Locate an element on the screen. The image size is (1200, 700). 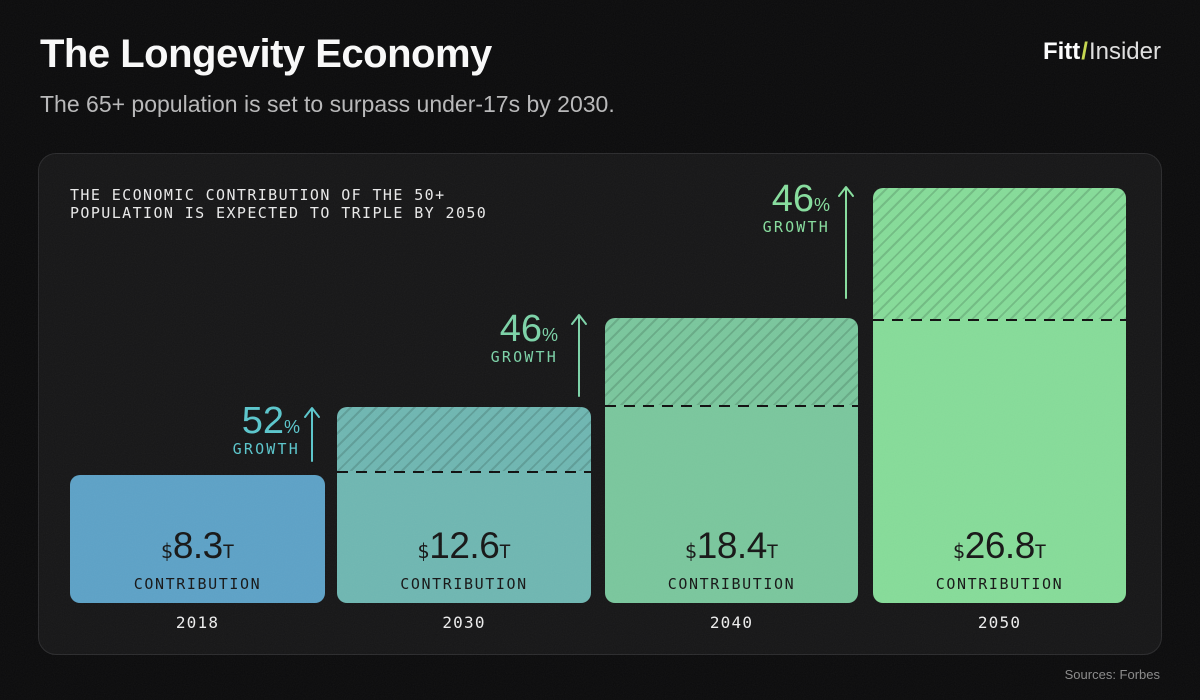
logo-slash-icon: / is located at coordinates (1084, 51).